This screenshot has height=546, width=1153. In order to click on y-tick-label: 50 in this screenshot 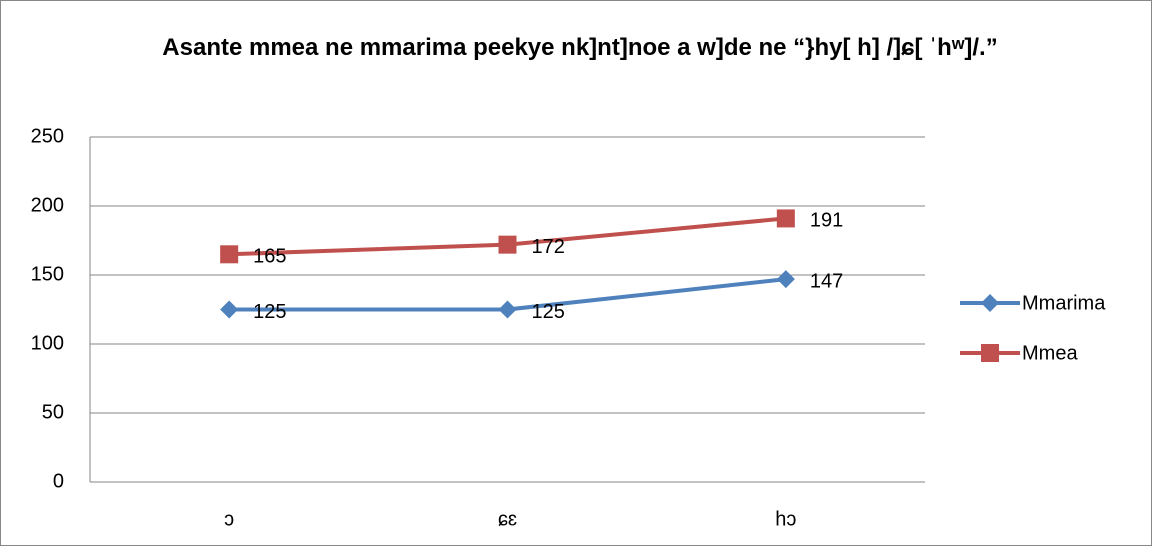, I will do `click(53, 412)`.